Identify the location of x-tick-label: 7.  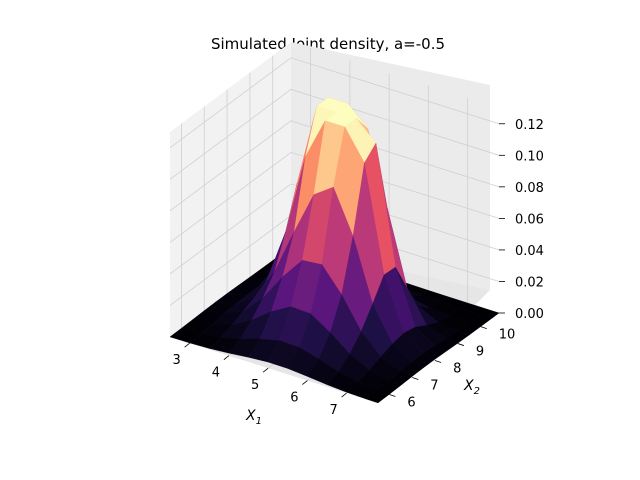
(333, 410).